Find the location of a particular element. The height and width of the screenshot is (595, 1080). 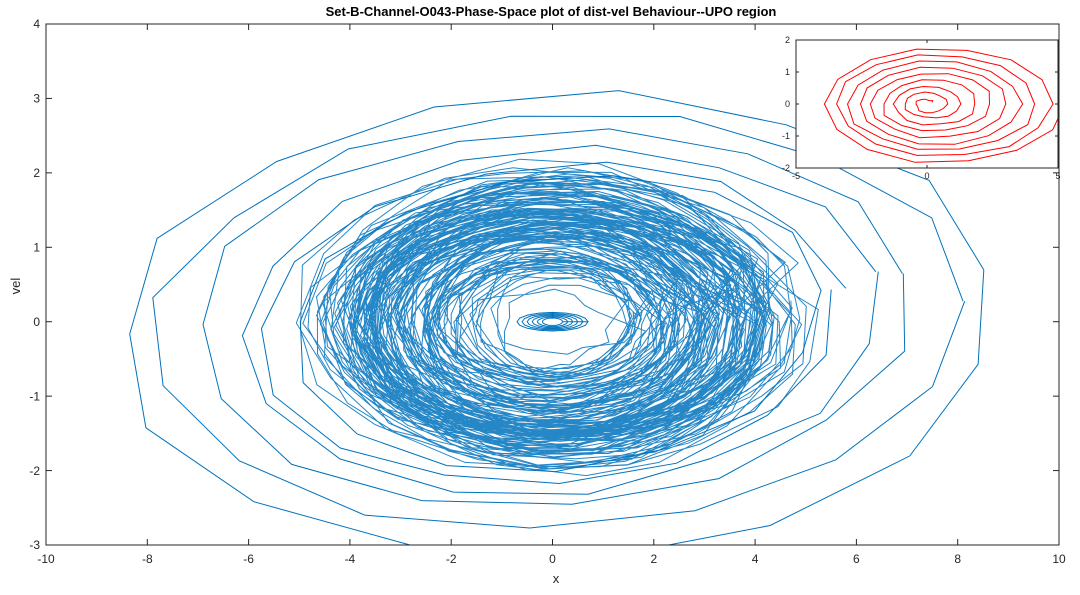

x-tick-label: 2 is located at coordinates (653, 559).